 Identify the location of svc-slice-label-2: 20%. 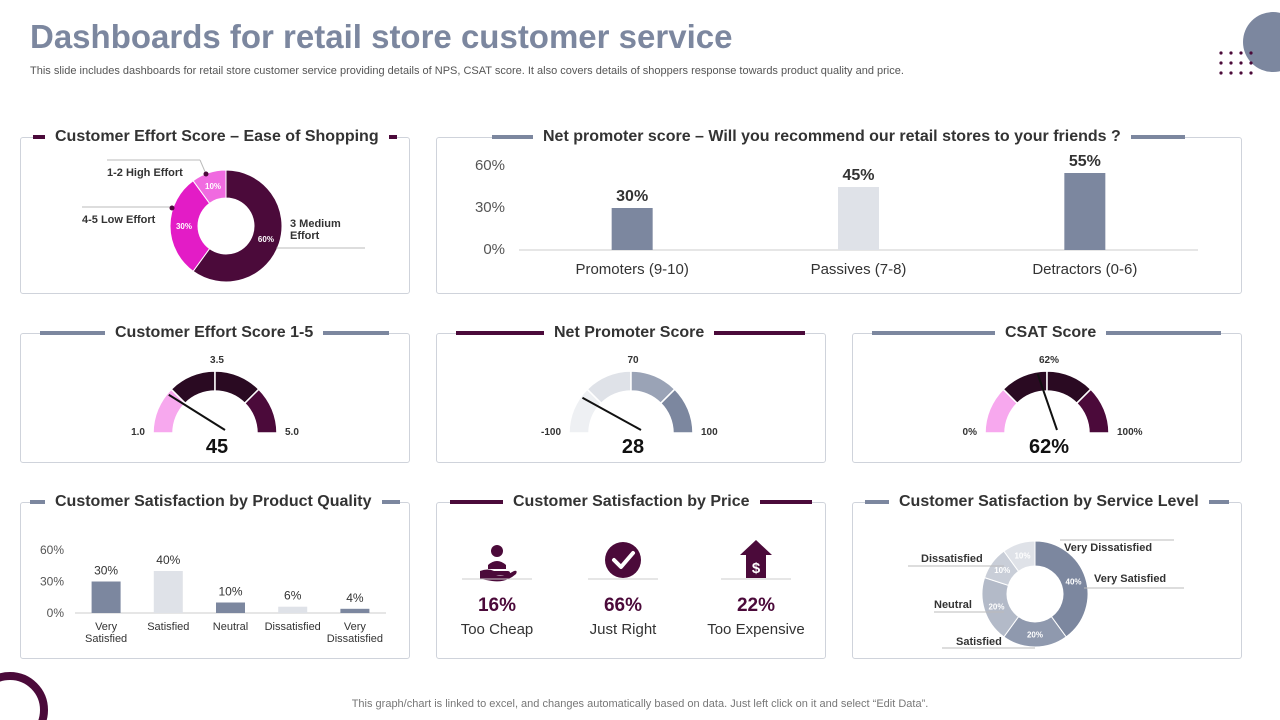
(996, 607).